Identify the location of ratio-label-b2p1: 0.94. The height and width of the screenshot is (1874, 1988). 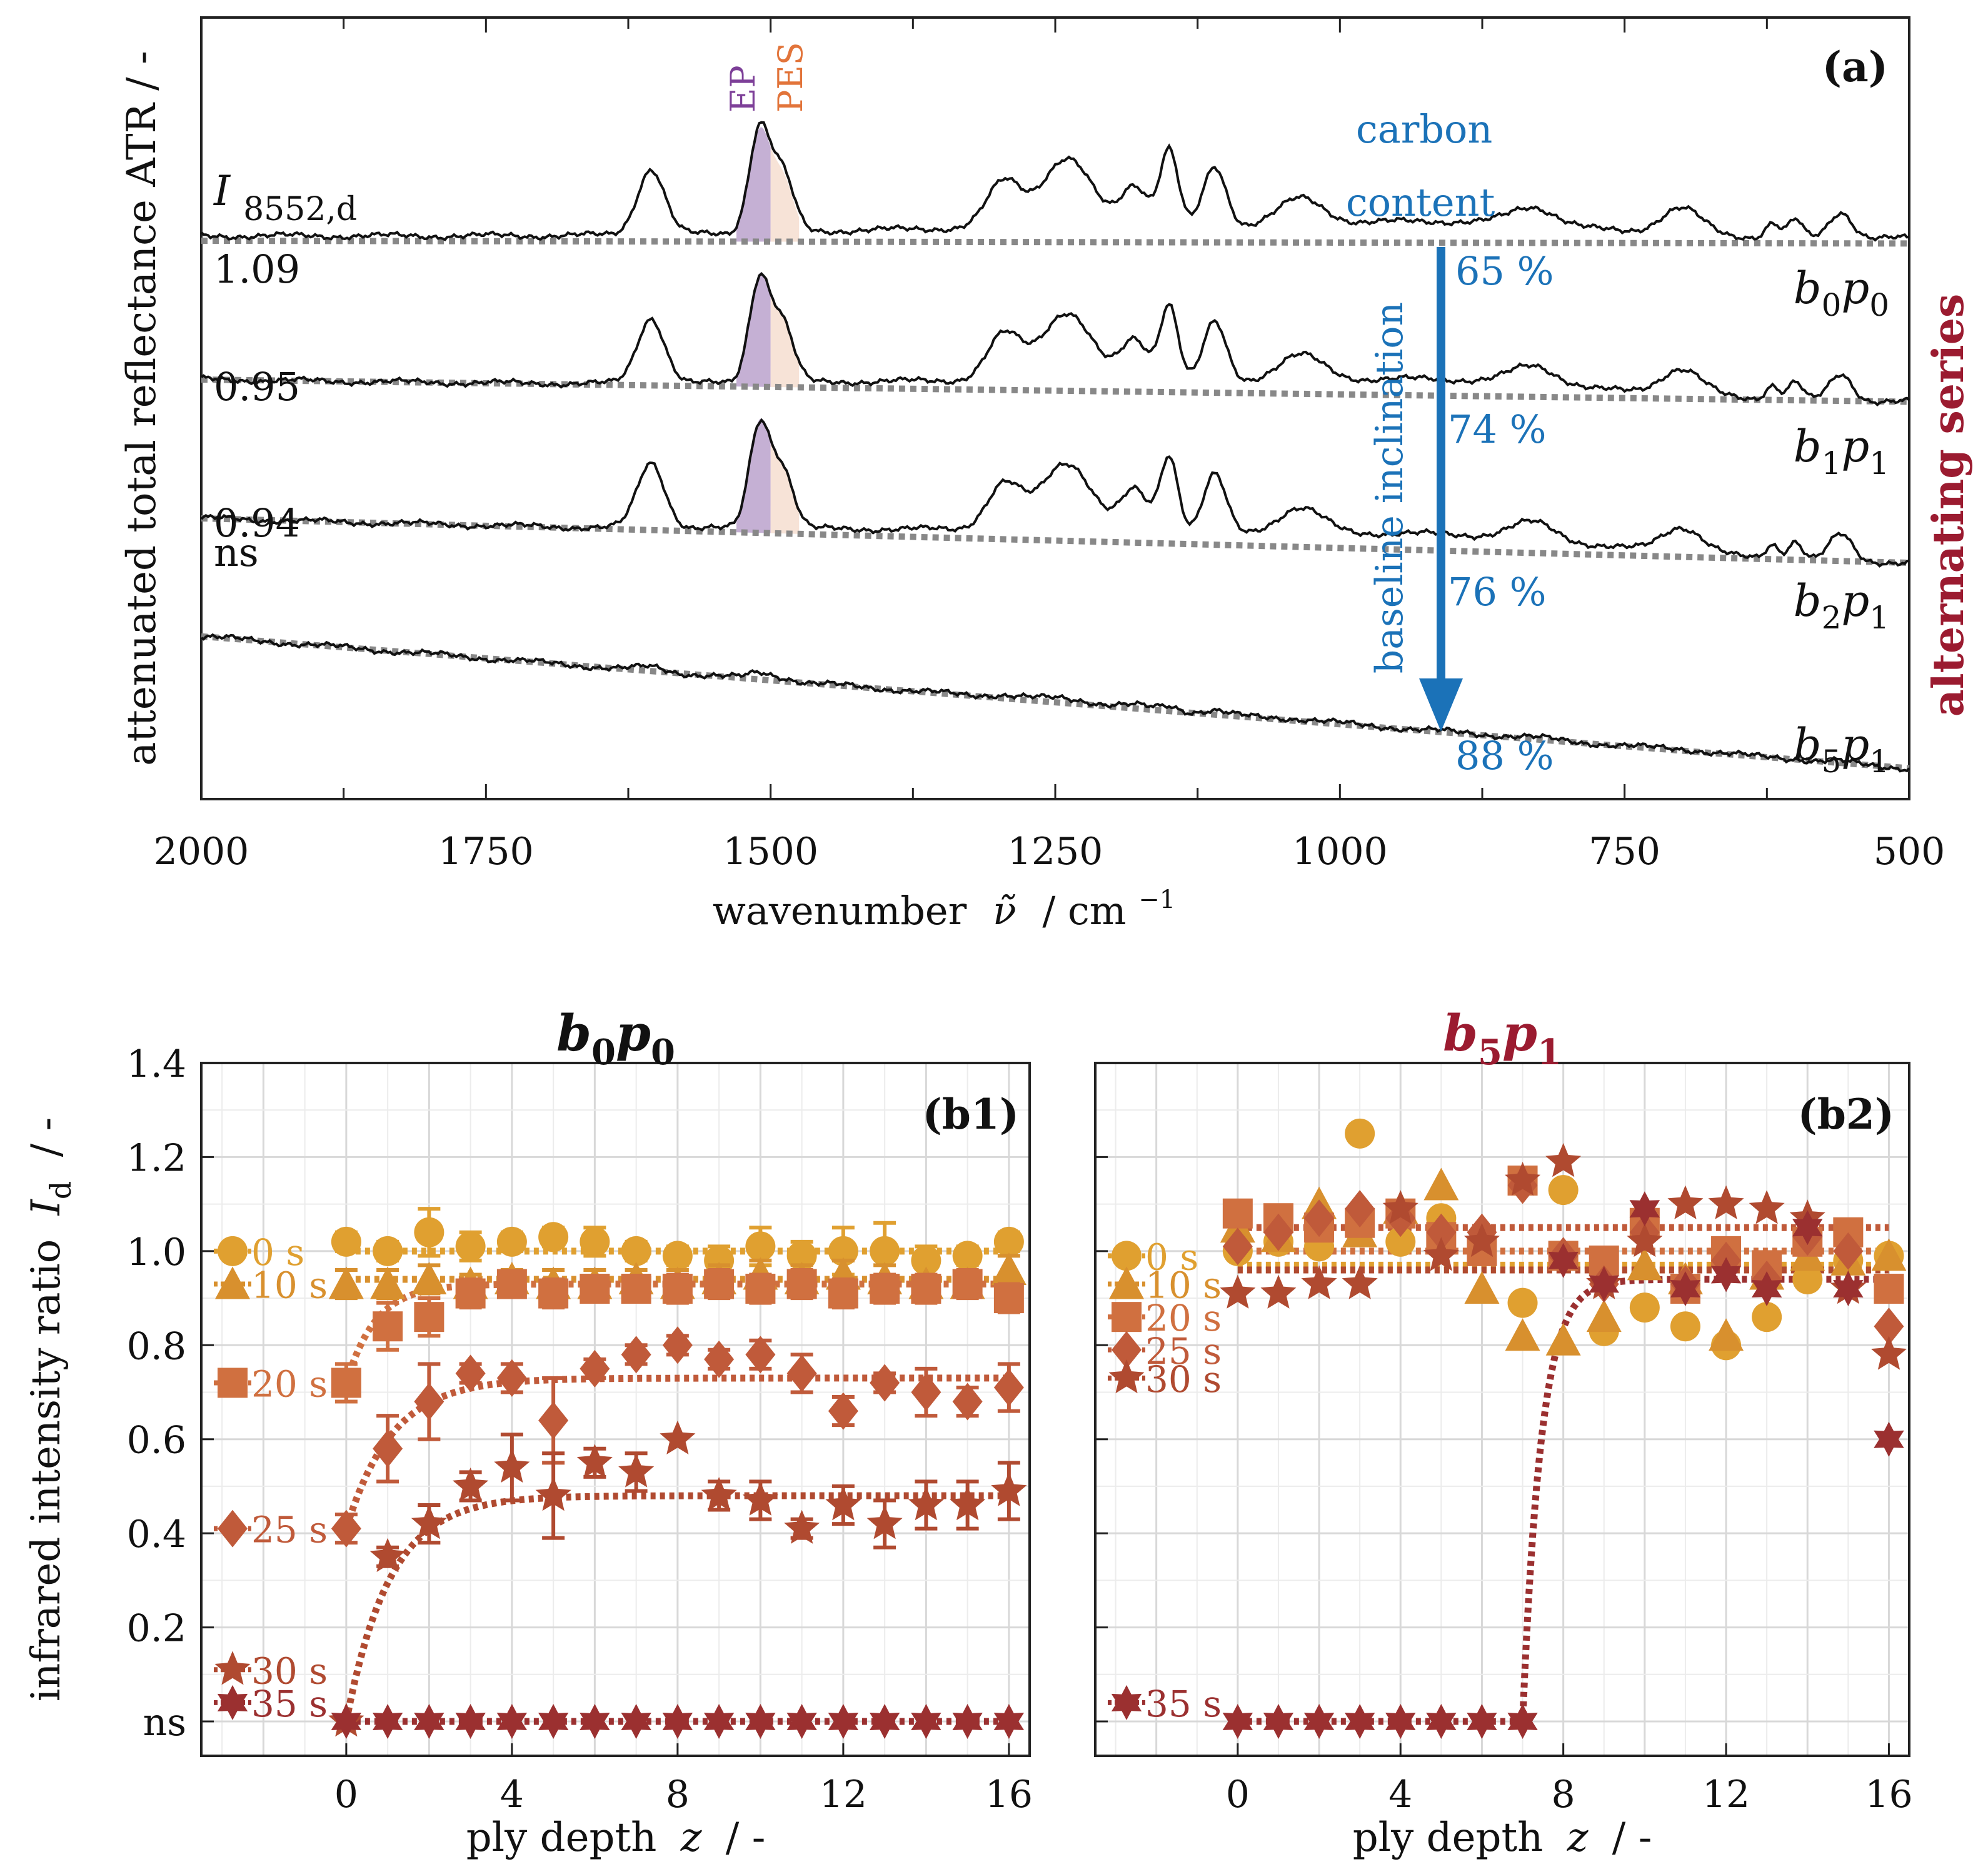
(257, 523).